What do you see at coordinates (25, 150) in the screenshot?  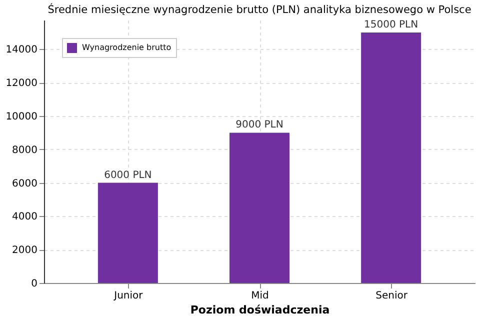 I see `y-tick-label: 8000` at bounding box center [25, 150].